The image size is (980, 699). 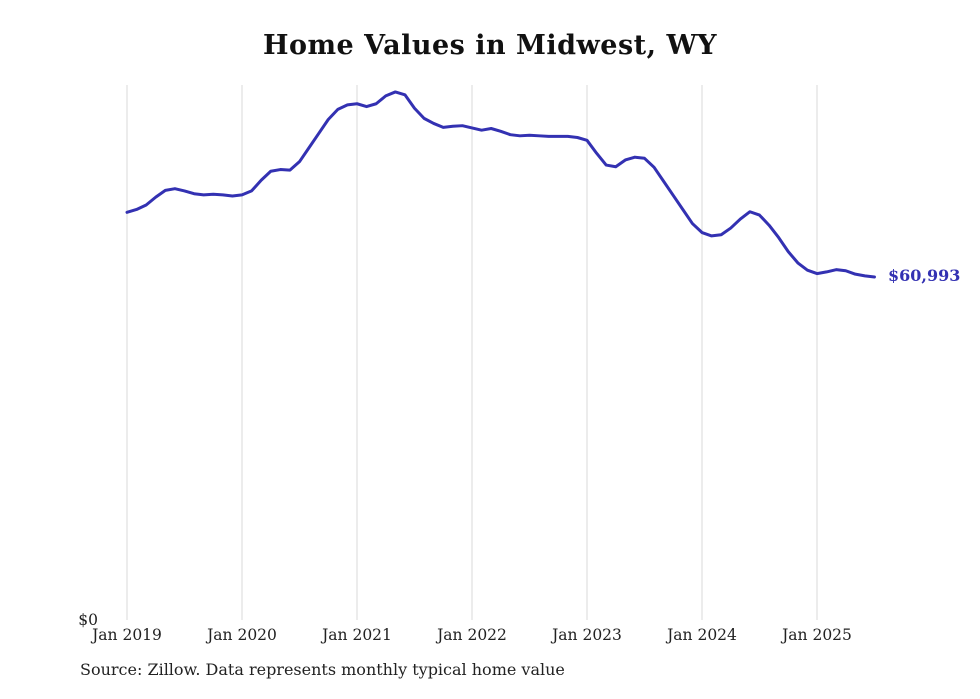 What do you see at coordinates (701, 635) in the screenshot?
I see `x-tick-label: Jan 2024` at bounding box center [701, 635].